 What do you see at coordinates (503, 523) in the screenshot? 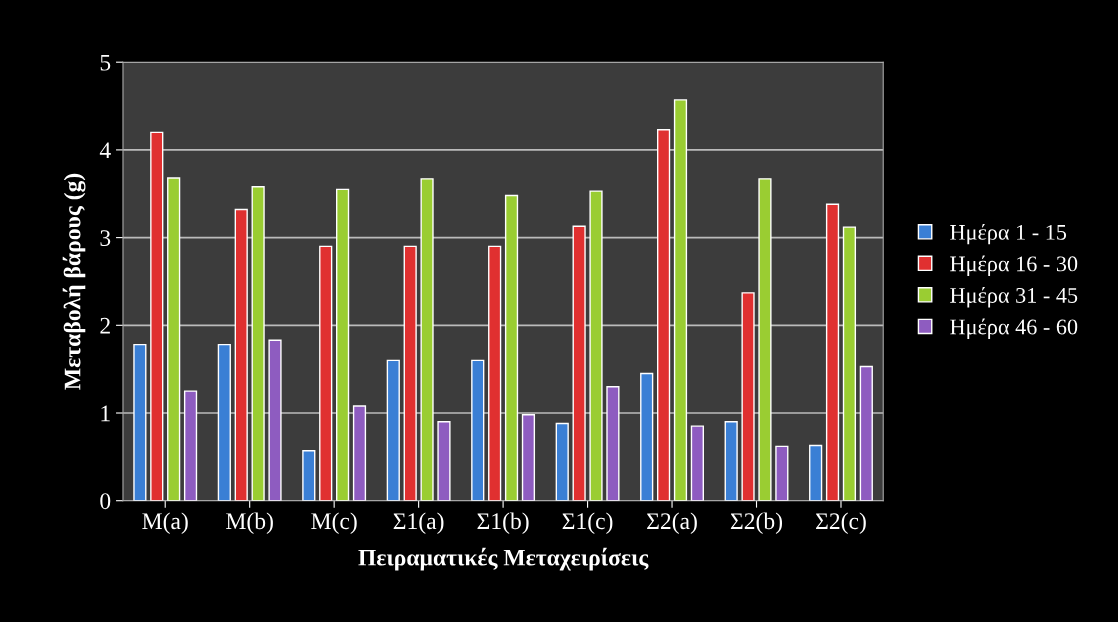
I see `x-tick-label: Σ1(b)` at bounding box center [503, 523].